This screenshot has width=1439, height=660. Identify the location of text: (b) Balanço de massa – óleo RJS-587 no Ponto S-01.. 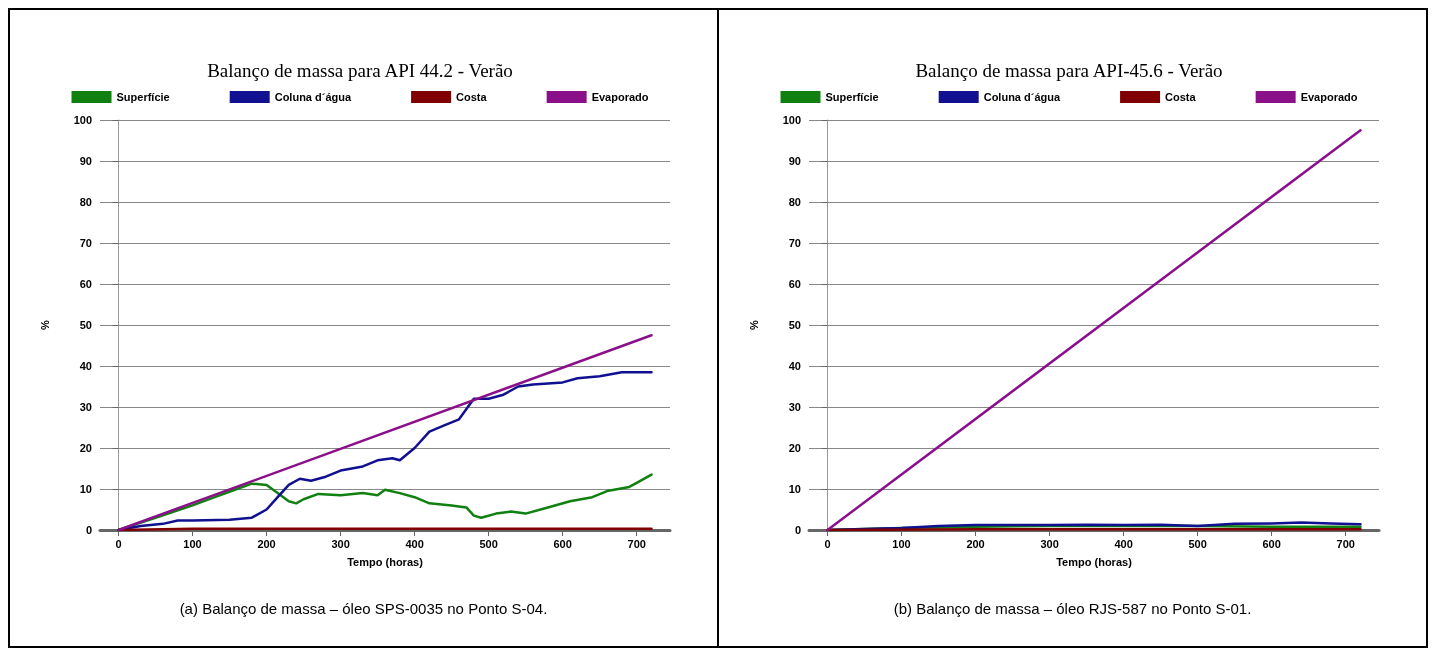
(1072, 608).